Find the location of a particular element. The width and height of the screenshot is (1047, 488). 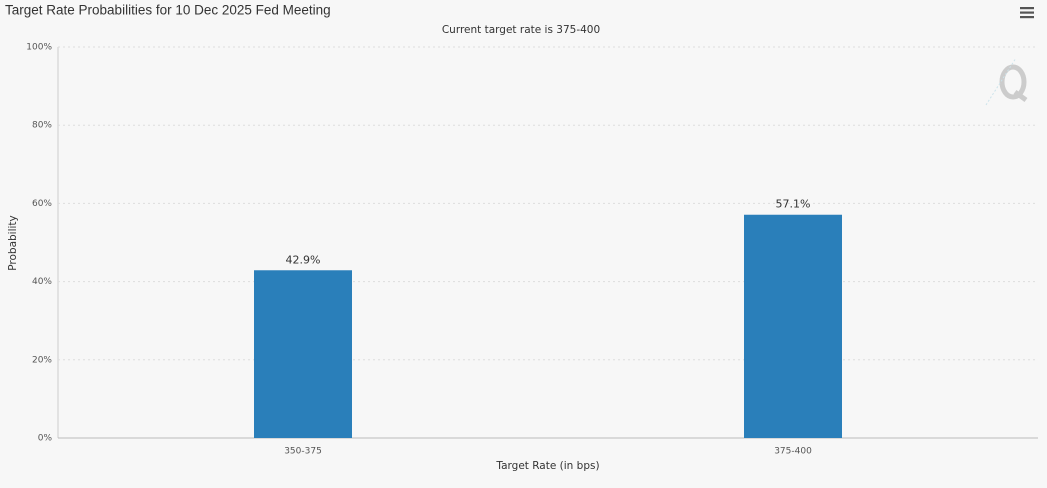

watermark-logo is located at coordinates (1006, 81).